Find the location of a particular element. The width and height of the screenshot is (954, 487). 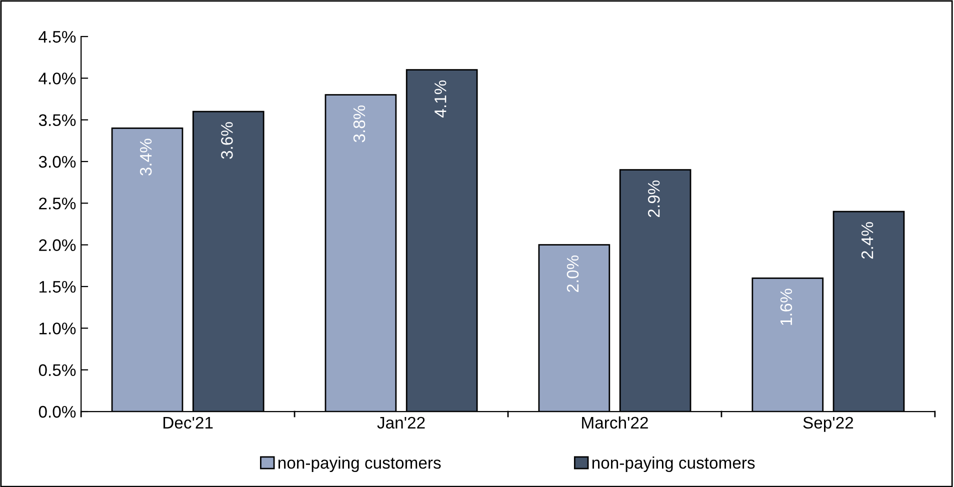

y-tick-label: 4.0% is located at coordinates (57, 78).